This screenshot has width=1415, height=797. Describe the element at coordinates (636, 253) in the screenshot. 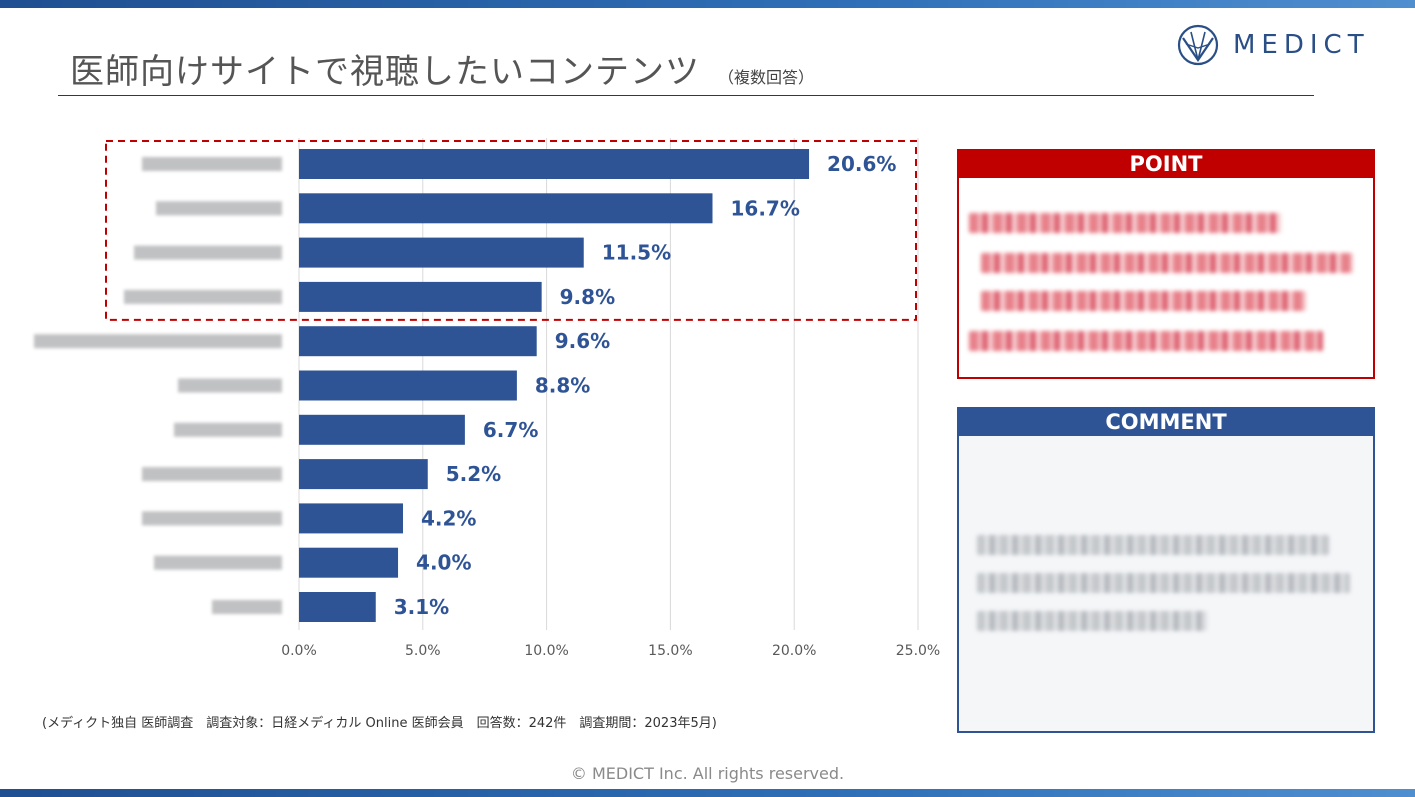

I see `data-label: 11.5%` at that location.